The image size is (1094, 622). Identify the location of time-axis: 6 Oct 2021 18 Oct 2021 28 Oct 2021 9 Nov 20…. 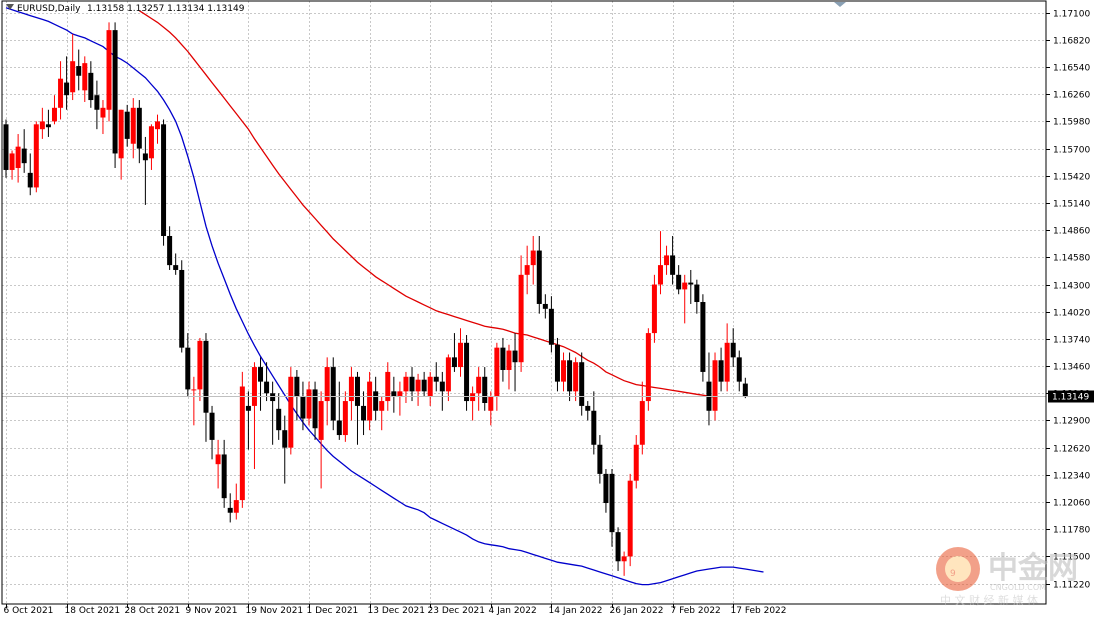
(395, 610).